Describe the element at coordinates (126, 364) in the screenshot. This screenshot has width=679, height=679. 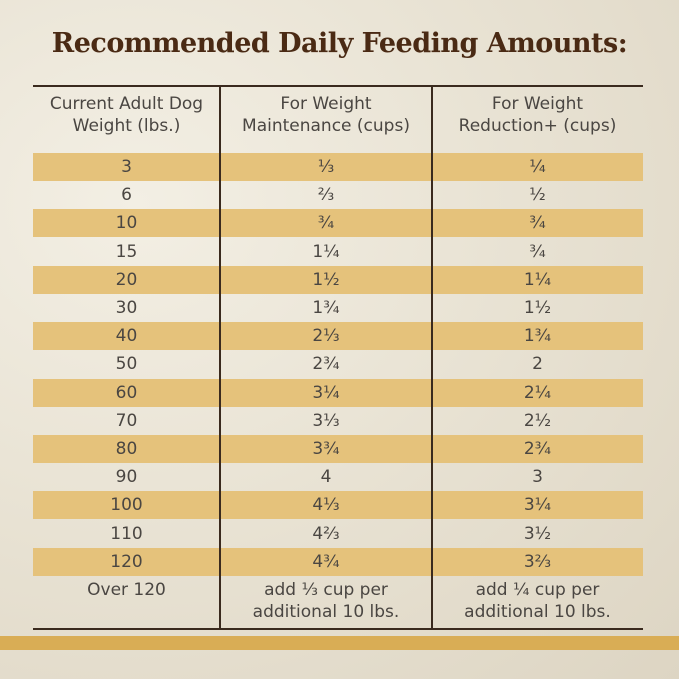
I see `table-cell: 50` at that location.